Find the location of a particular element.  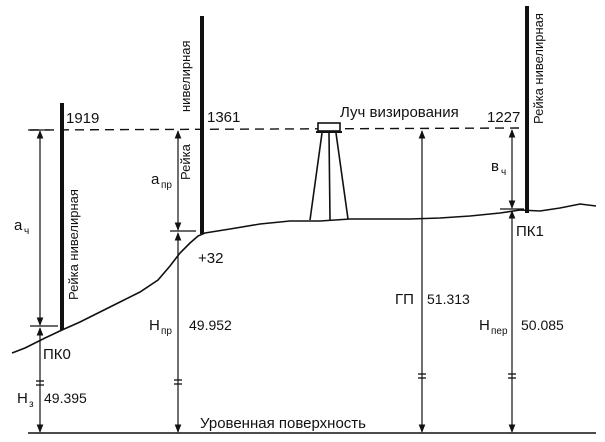

var-b-pk1: в ч is located at coordinates (498, 168).